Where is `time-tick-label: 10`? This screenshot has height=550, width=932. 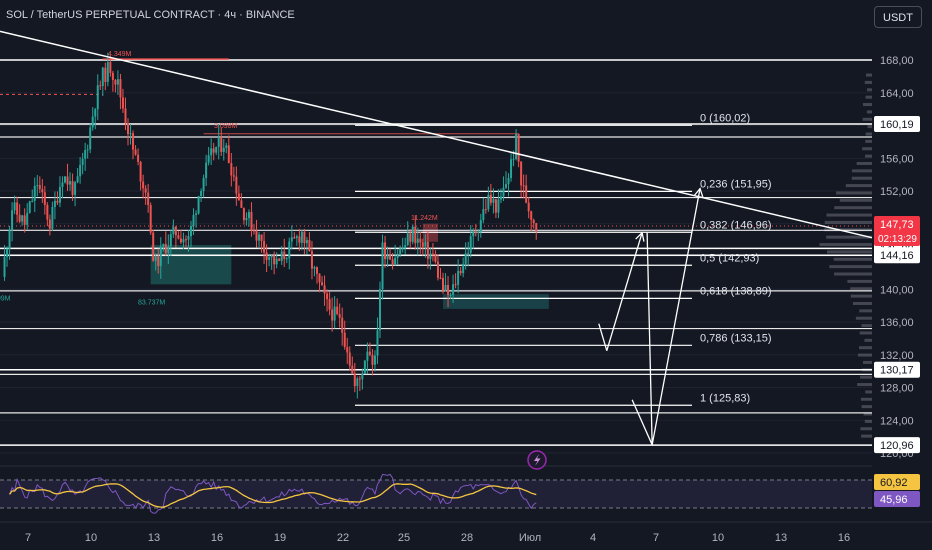
time-tick-label: 10 is located at coordinates (718, 538).